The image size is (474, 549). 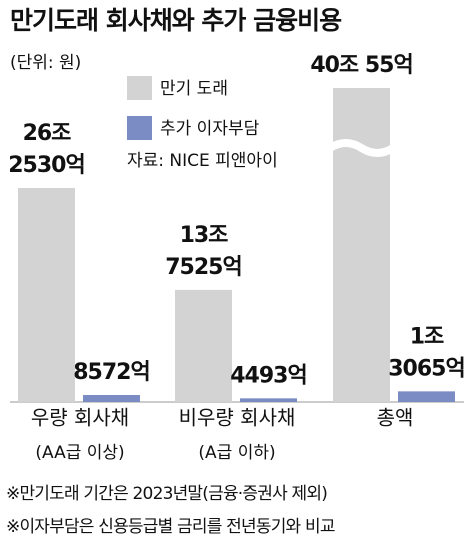 I want to click on x-tick-label: 우량 회사채, so click(x=80, y=418).